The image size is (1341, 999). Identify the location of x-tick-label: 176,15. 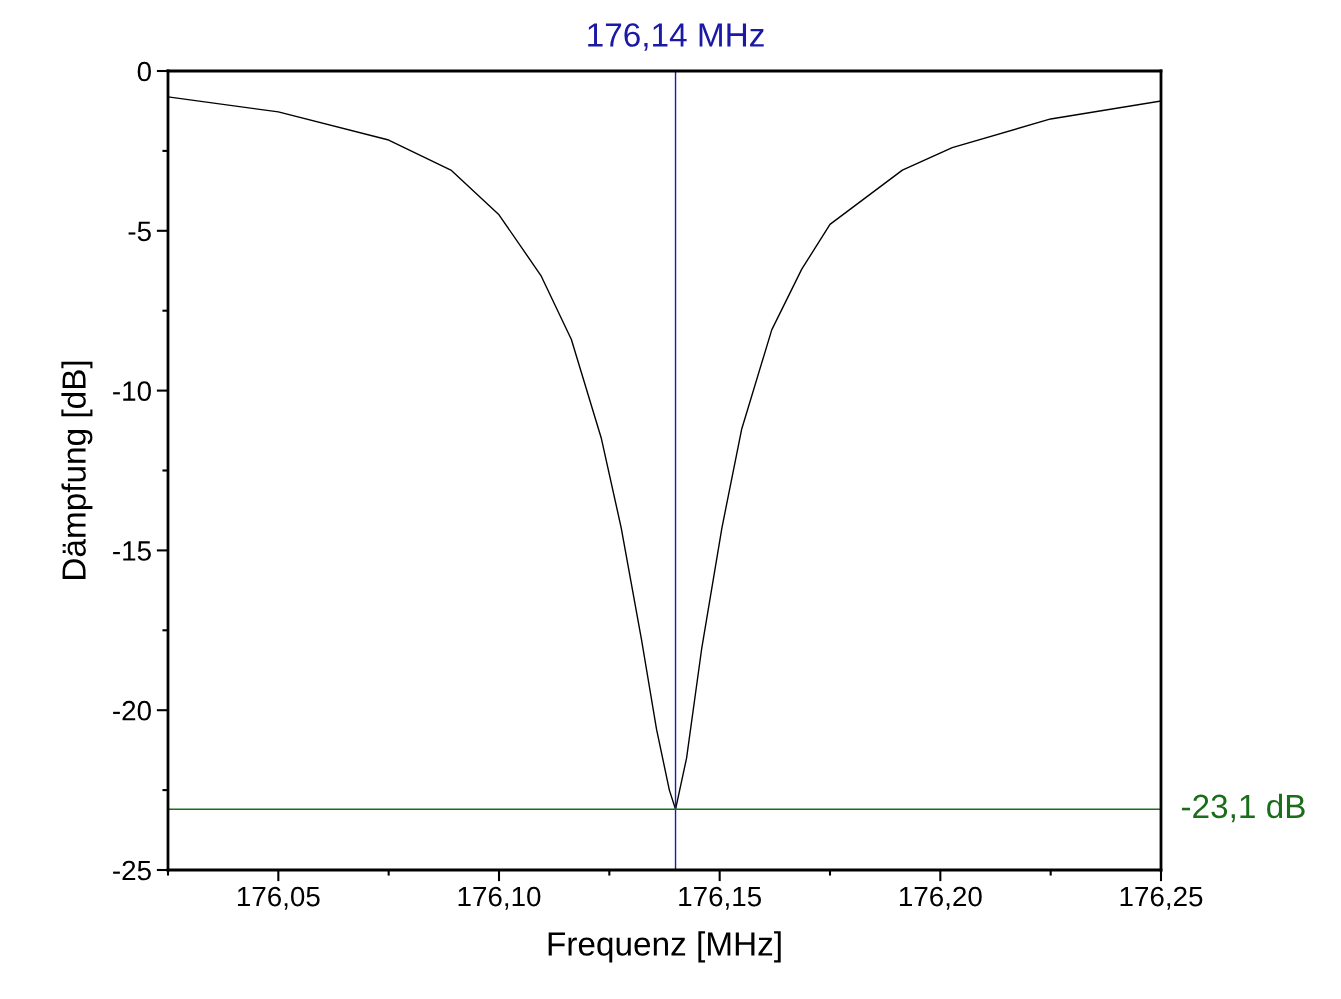
(720, 898).